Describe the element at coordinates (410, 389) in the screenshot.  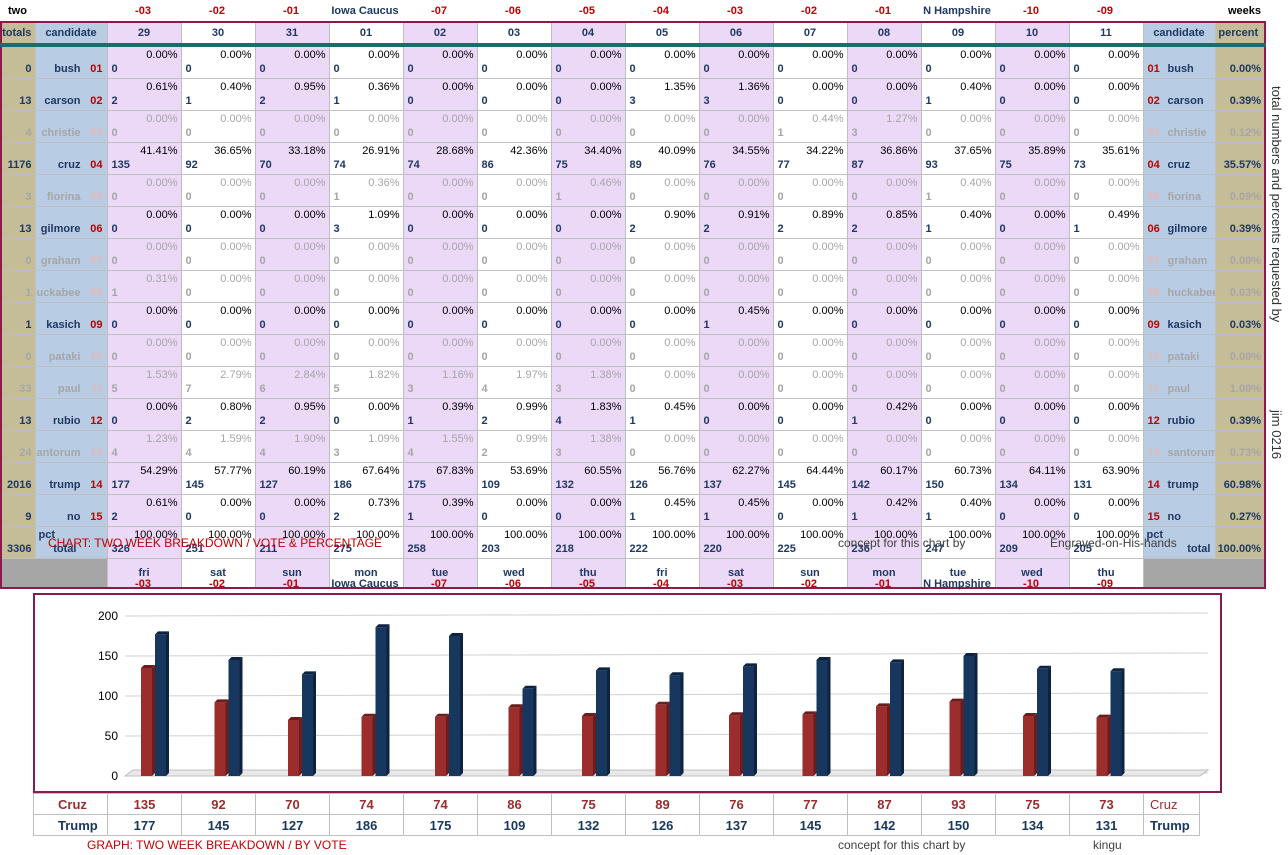
I see `vote-count: 3` at that location.